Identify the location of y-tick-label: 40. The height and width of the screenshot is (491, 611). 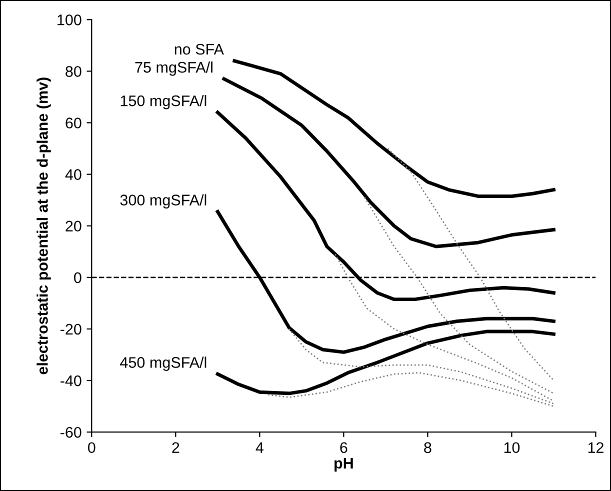
(73, 174).